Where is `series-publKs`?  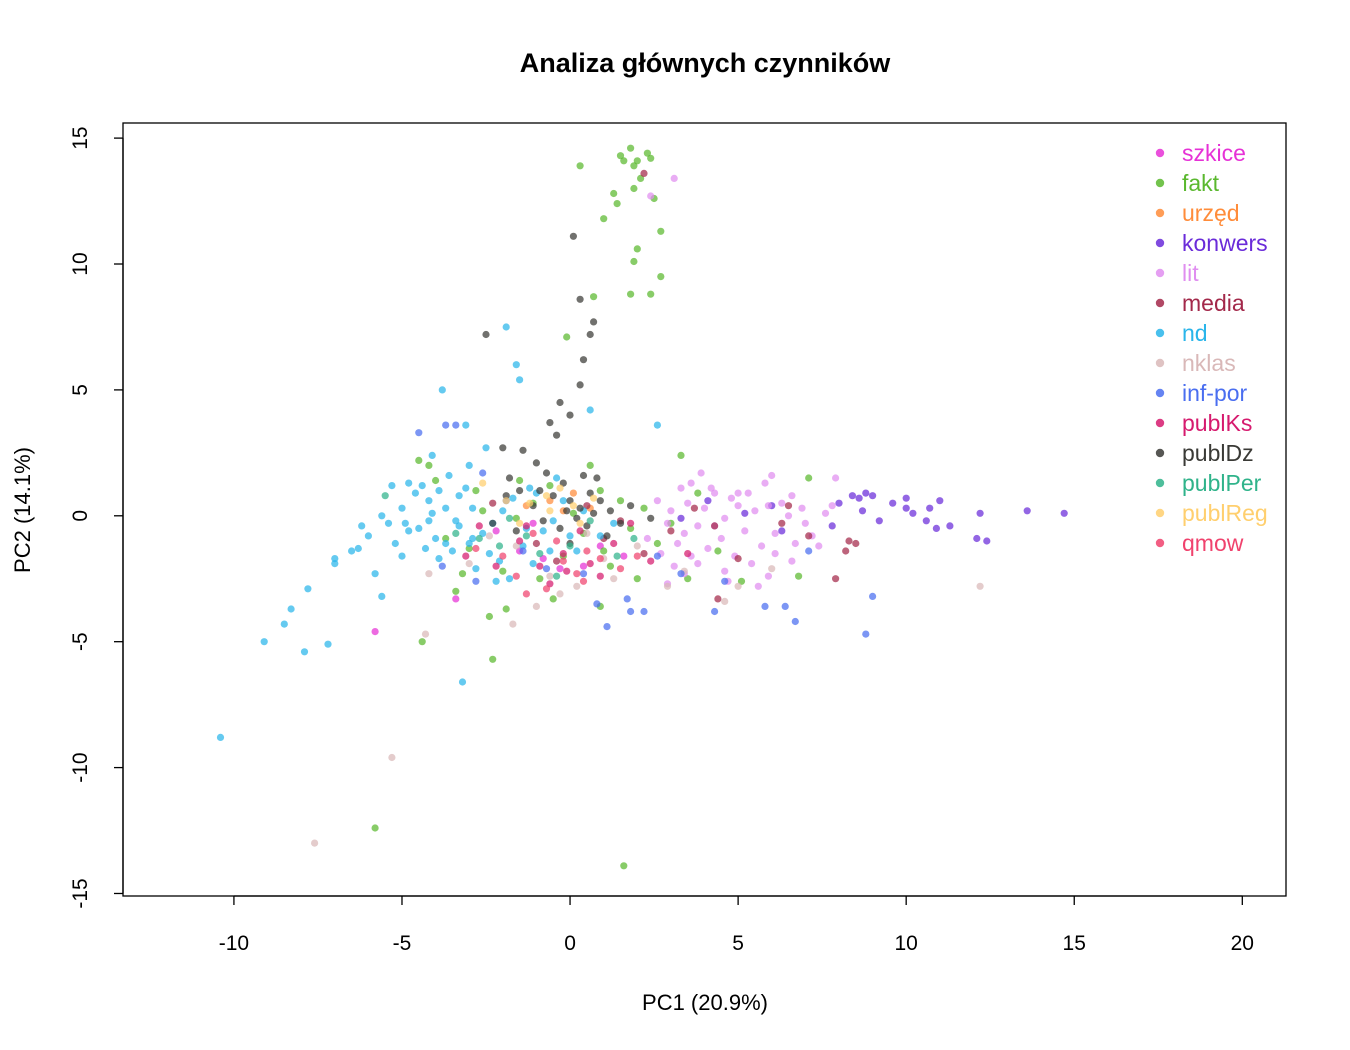
series-publKs is located at coordinates (577, 553).